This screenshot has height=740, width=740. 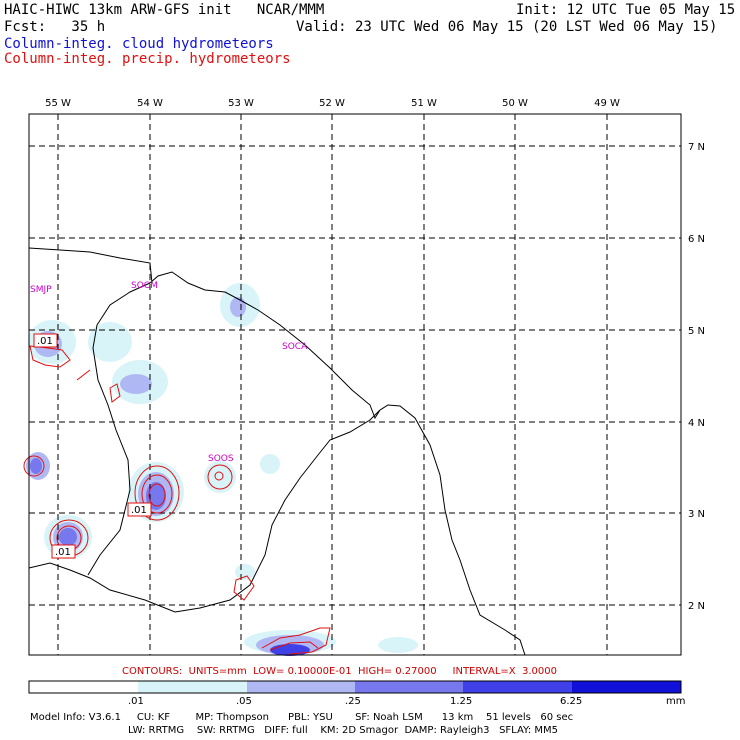 What do you see at coordinates (696, 147) in the screenshot?
I see `lat-label: 7 N` at bounding box center [696, 147].